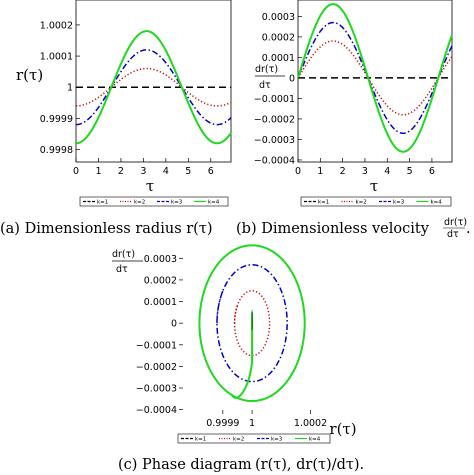 This screenshot has height=475, width=474. I want to click on plot-area-velocity, so click(375, 81).